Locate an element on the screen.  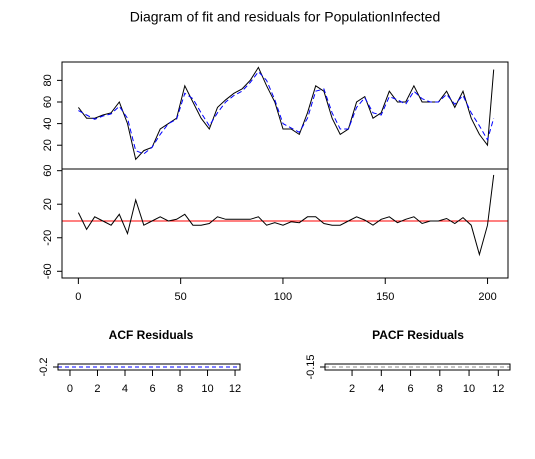
y-tick-label: 40 is located at coordinates (48, 123).